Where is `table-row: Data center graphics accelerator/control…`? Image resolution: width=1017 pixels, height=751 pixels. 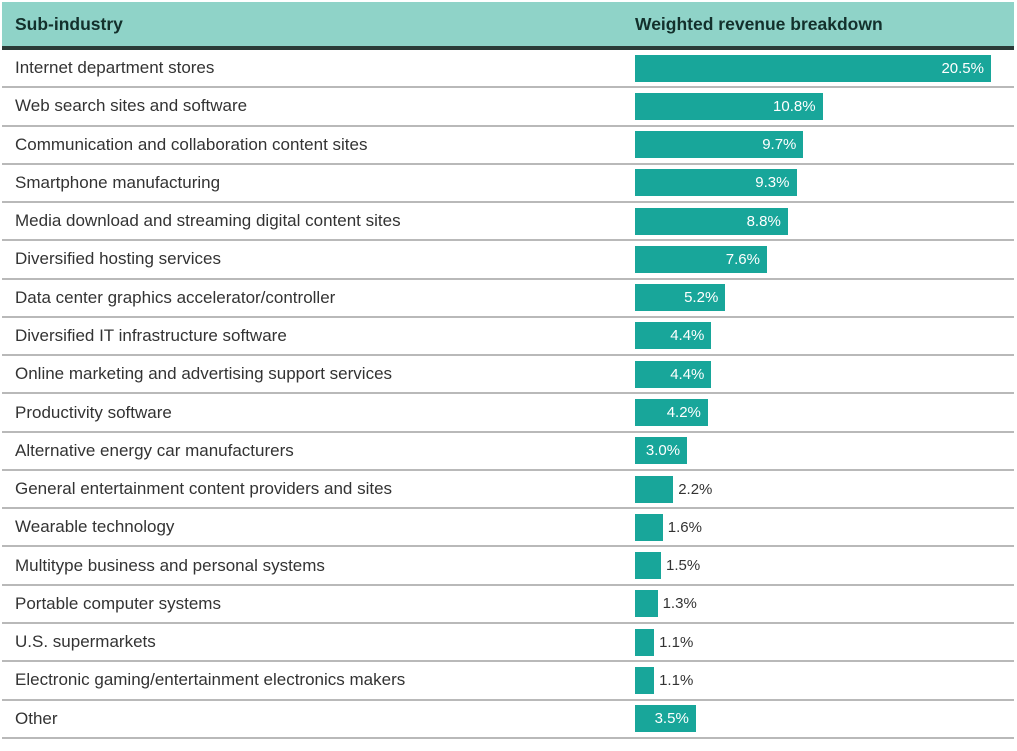 table-row: Data center graphics accelerator/control… is located at coordinates (508, 299).